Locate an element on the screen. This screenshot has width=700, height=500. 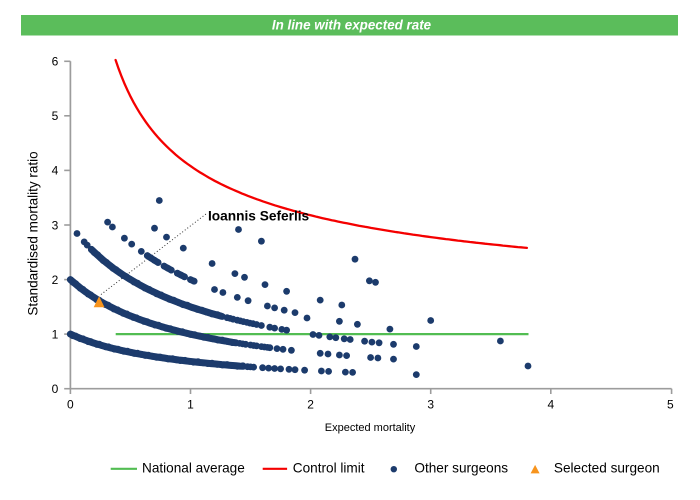
svg-text: Other surgeons is located at coordinates (461, 467).